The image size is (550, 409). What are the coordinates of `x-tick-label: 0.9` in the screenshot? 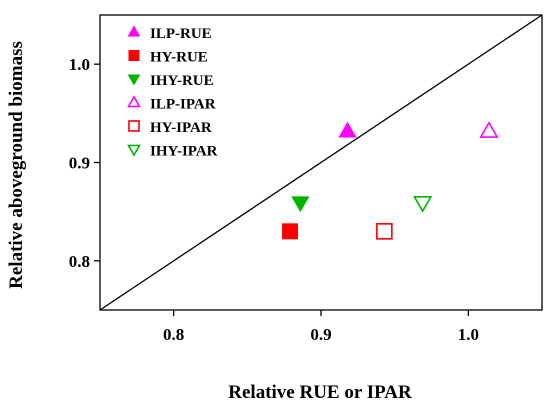 It's located at (320, 334).